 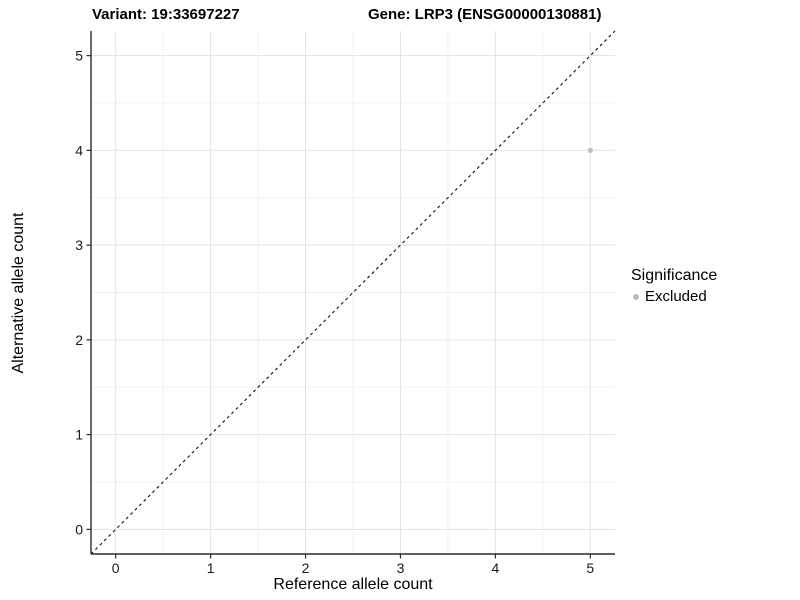 What do you see at coordinates (79, 340) in the screenshot?
I see `y-tick-label: 2` at bounding box center [79, 340].